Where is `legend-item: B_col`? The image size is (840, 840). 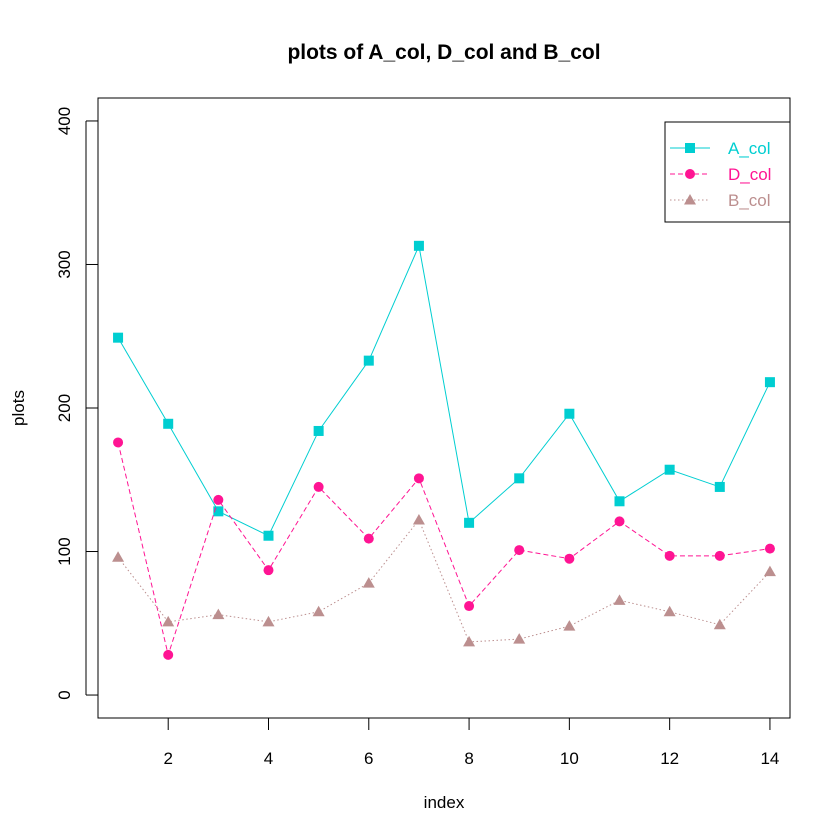 legend-item: B_col is located at coordinates (720, 200).